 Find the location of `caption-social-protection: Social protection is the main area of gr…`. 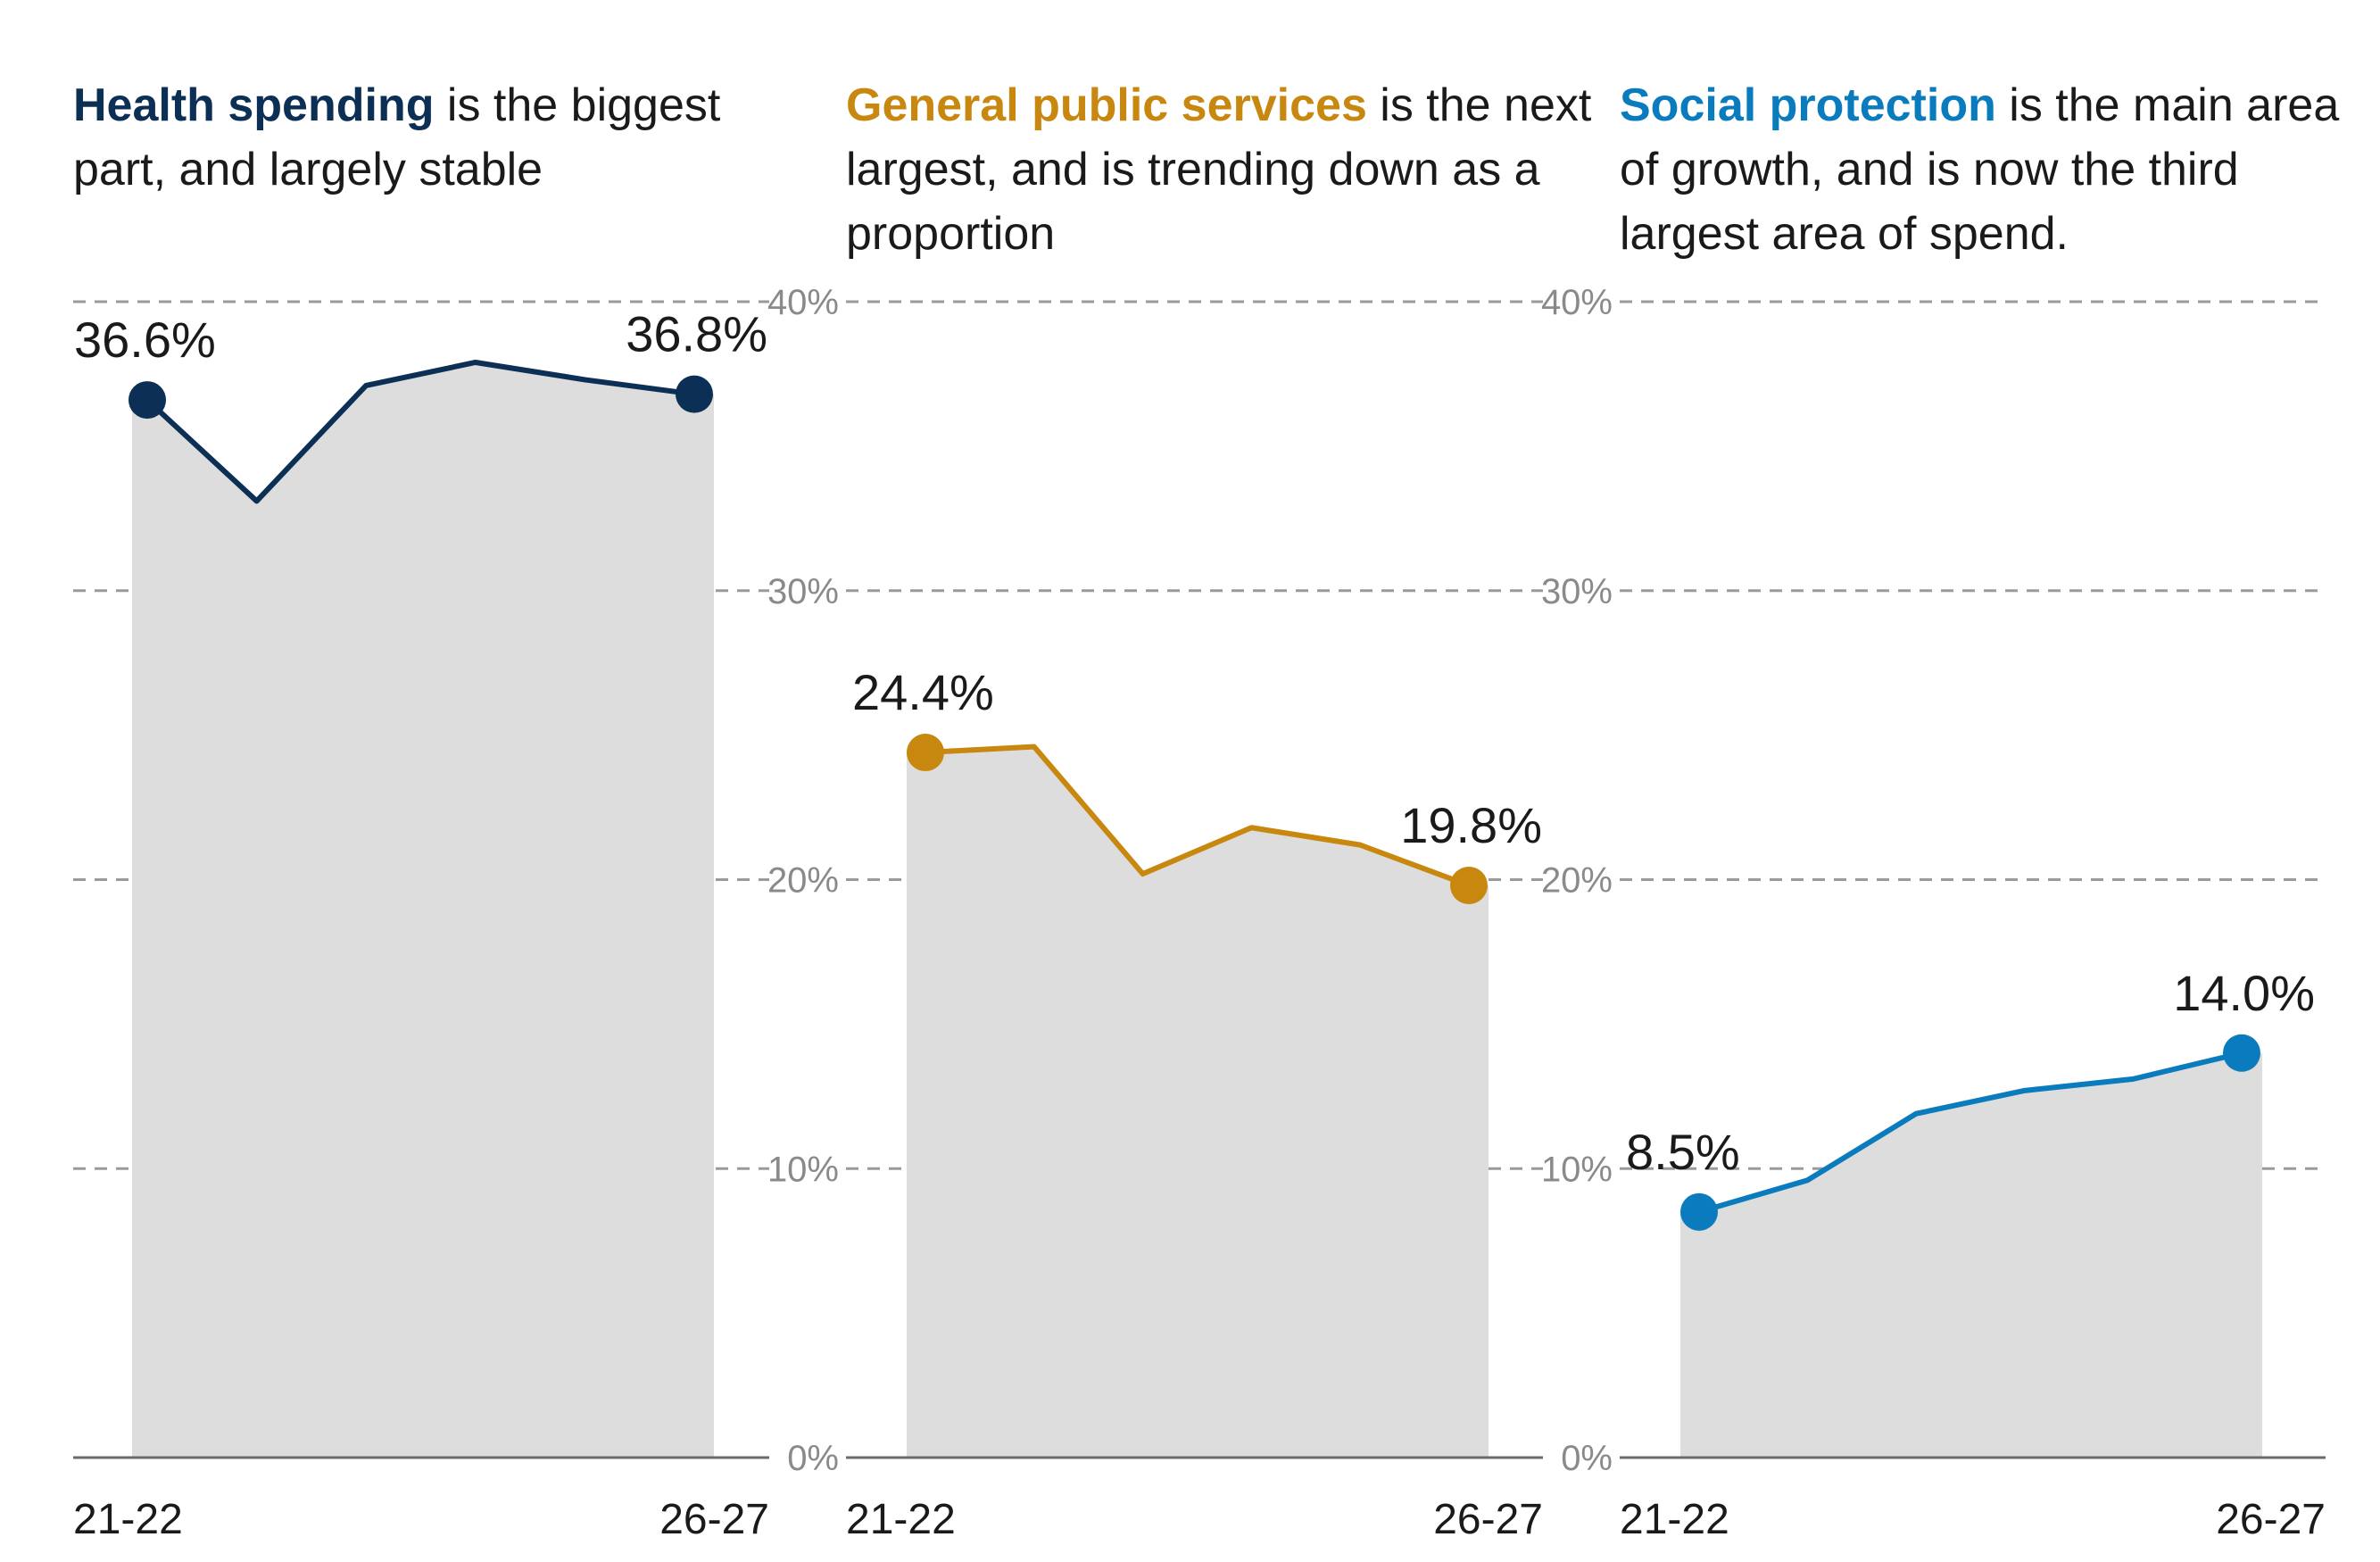

caption-social-protection: Social protection is the main area of gr… is located at coordinates (1995, 169).